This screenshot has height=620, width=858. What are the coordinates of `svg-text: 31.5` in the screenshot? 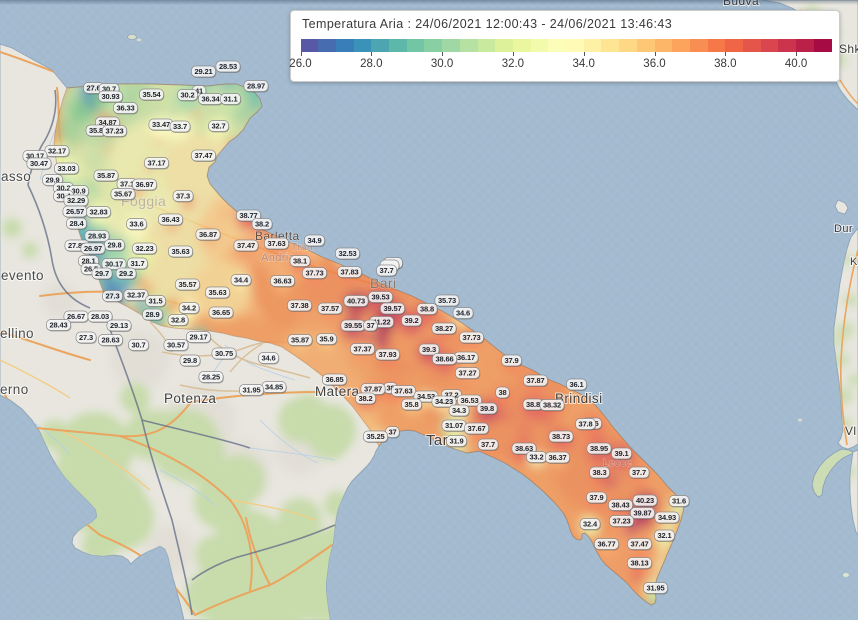 It's located at (156, 301).